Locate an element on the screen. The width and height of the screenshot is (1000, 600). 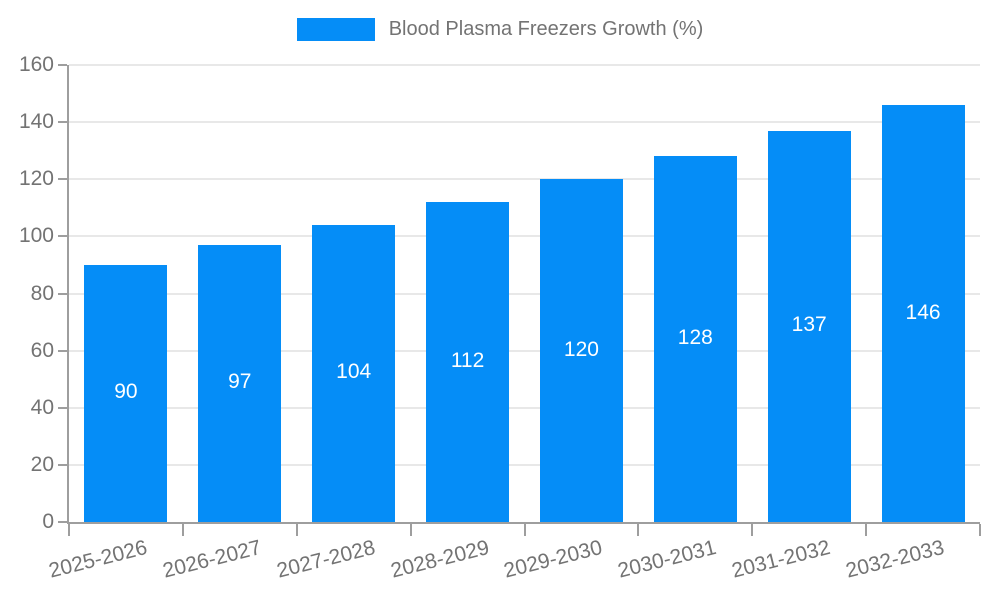
bar-value-label: 120 is located at coordinates (581, 349).